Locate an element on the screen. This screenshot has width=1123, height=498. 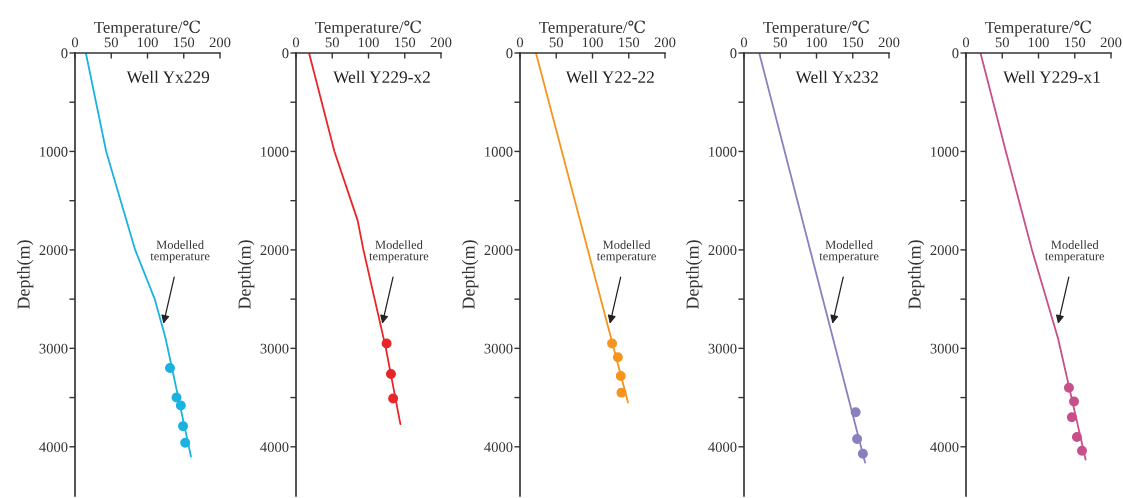
text: Well Yx232 is located at coordinates (836, 77).